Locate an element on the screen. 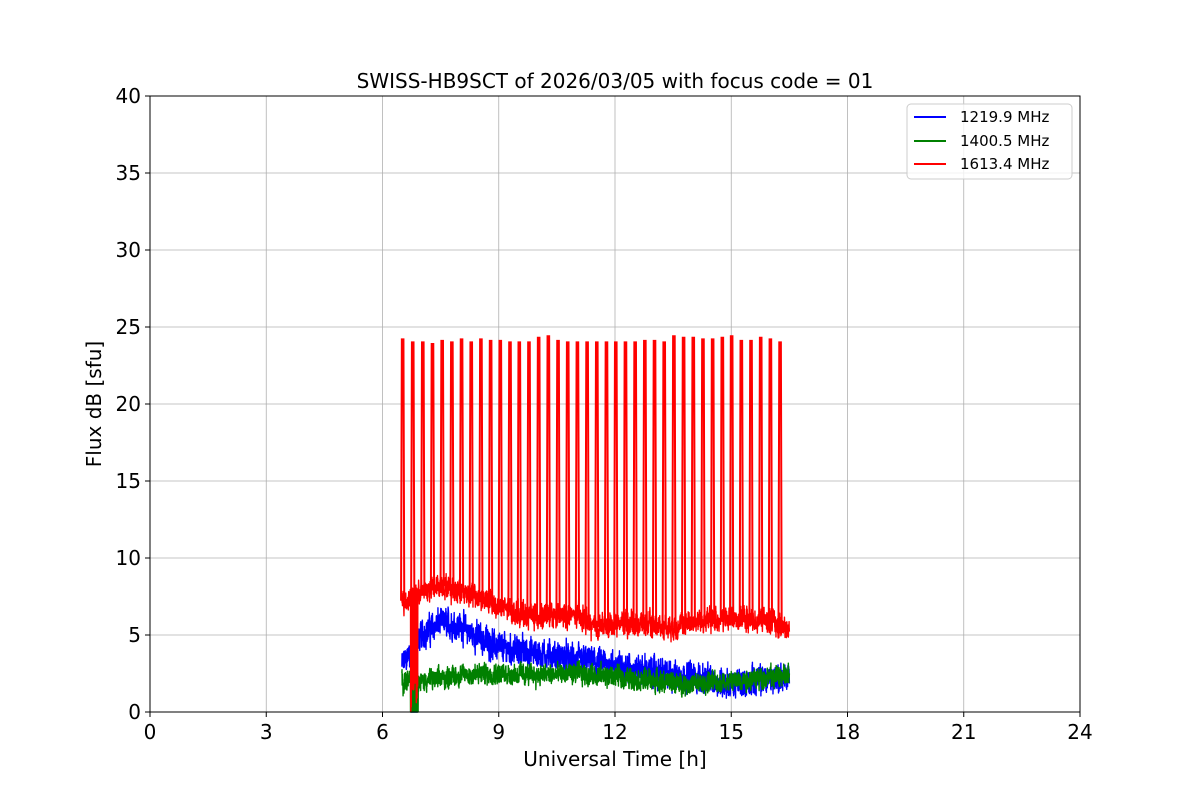 The image size is (1200, 800). y-tick-label: 10 is located at coordinates (128, 558).